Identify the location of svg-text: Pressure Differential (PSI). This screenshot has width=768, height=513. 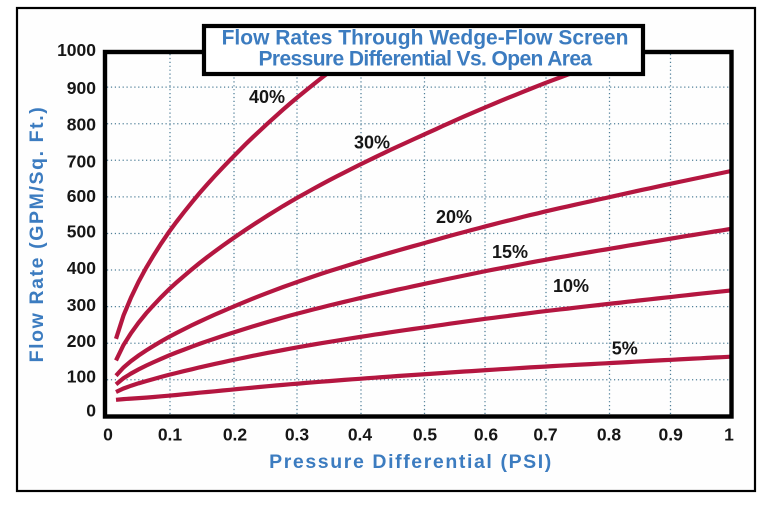
(411, 462).